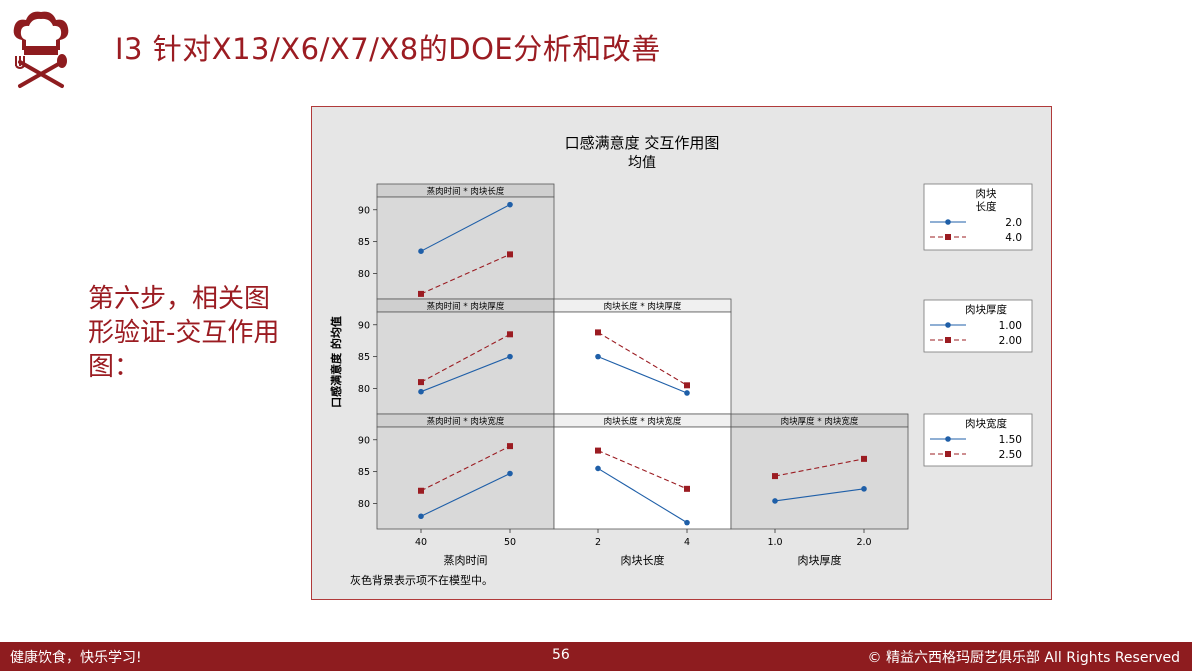  Describe the element at coordinates (1013, 238) in the screenshot. I see `legend-entry-label: 4.0` at that location.